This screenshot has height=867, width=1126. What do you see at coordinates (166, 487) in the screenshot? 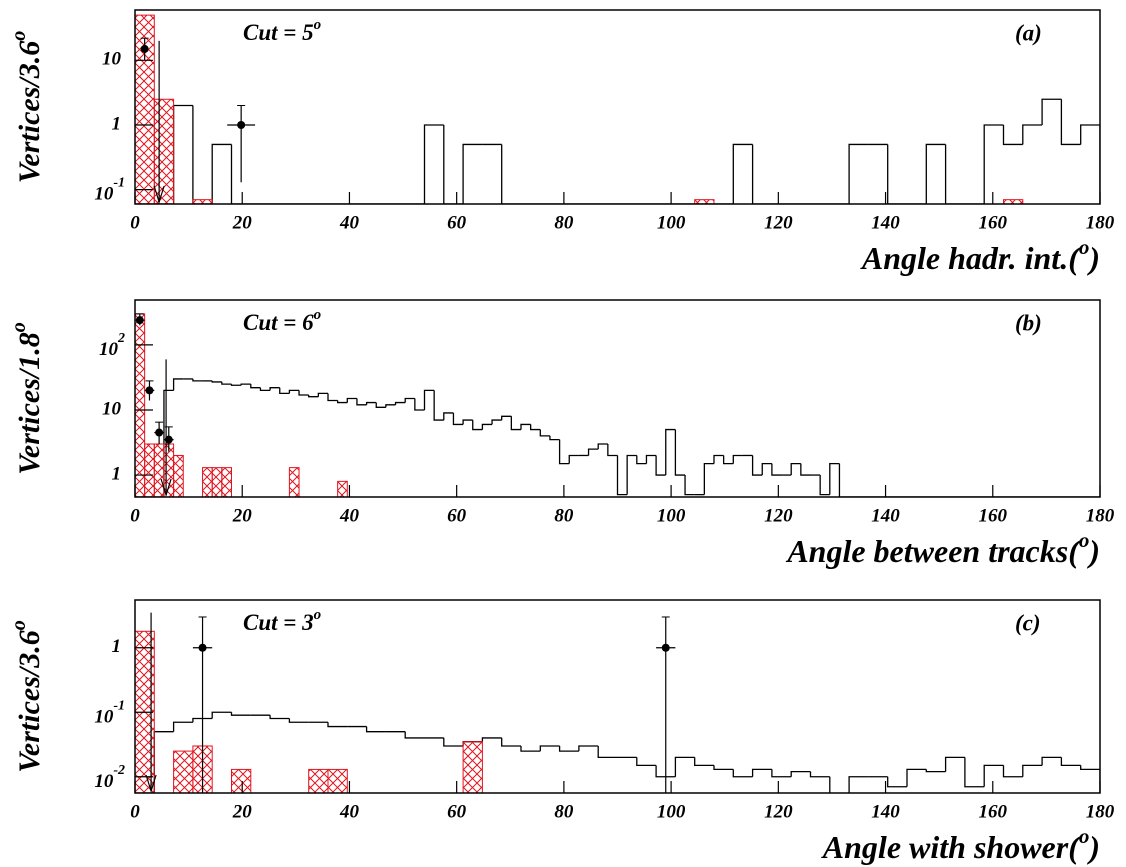
I see `arrow-head` at bounding box center [166, 487].